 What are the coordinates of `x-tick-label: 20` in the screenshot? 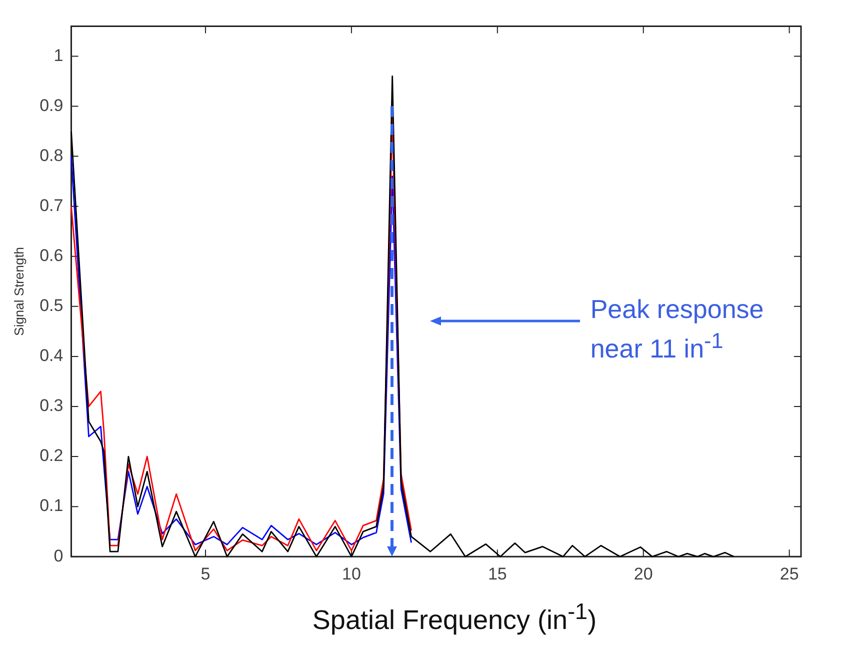 It's located at (643, 574).